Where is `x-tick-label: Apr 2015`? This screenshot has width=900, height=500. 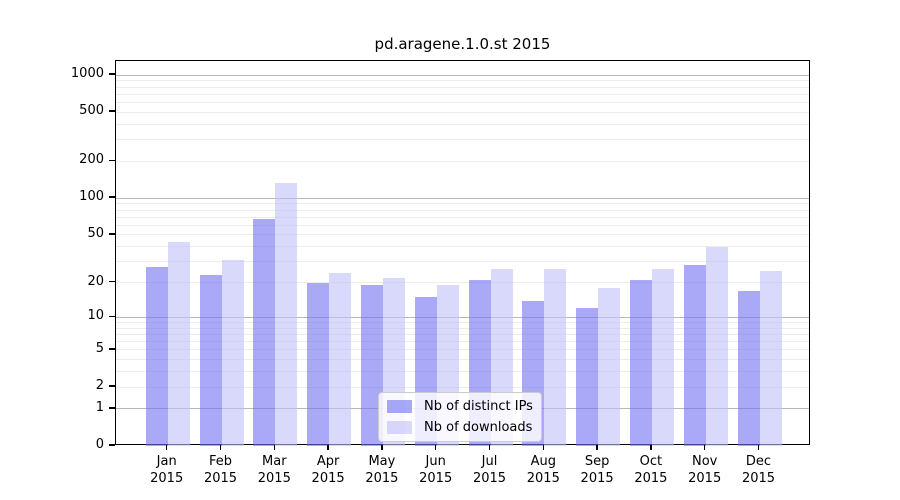
x-tick-label: Apr 2015 is located at coordinates (328, 470).